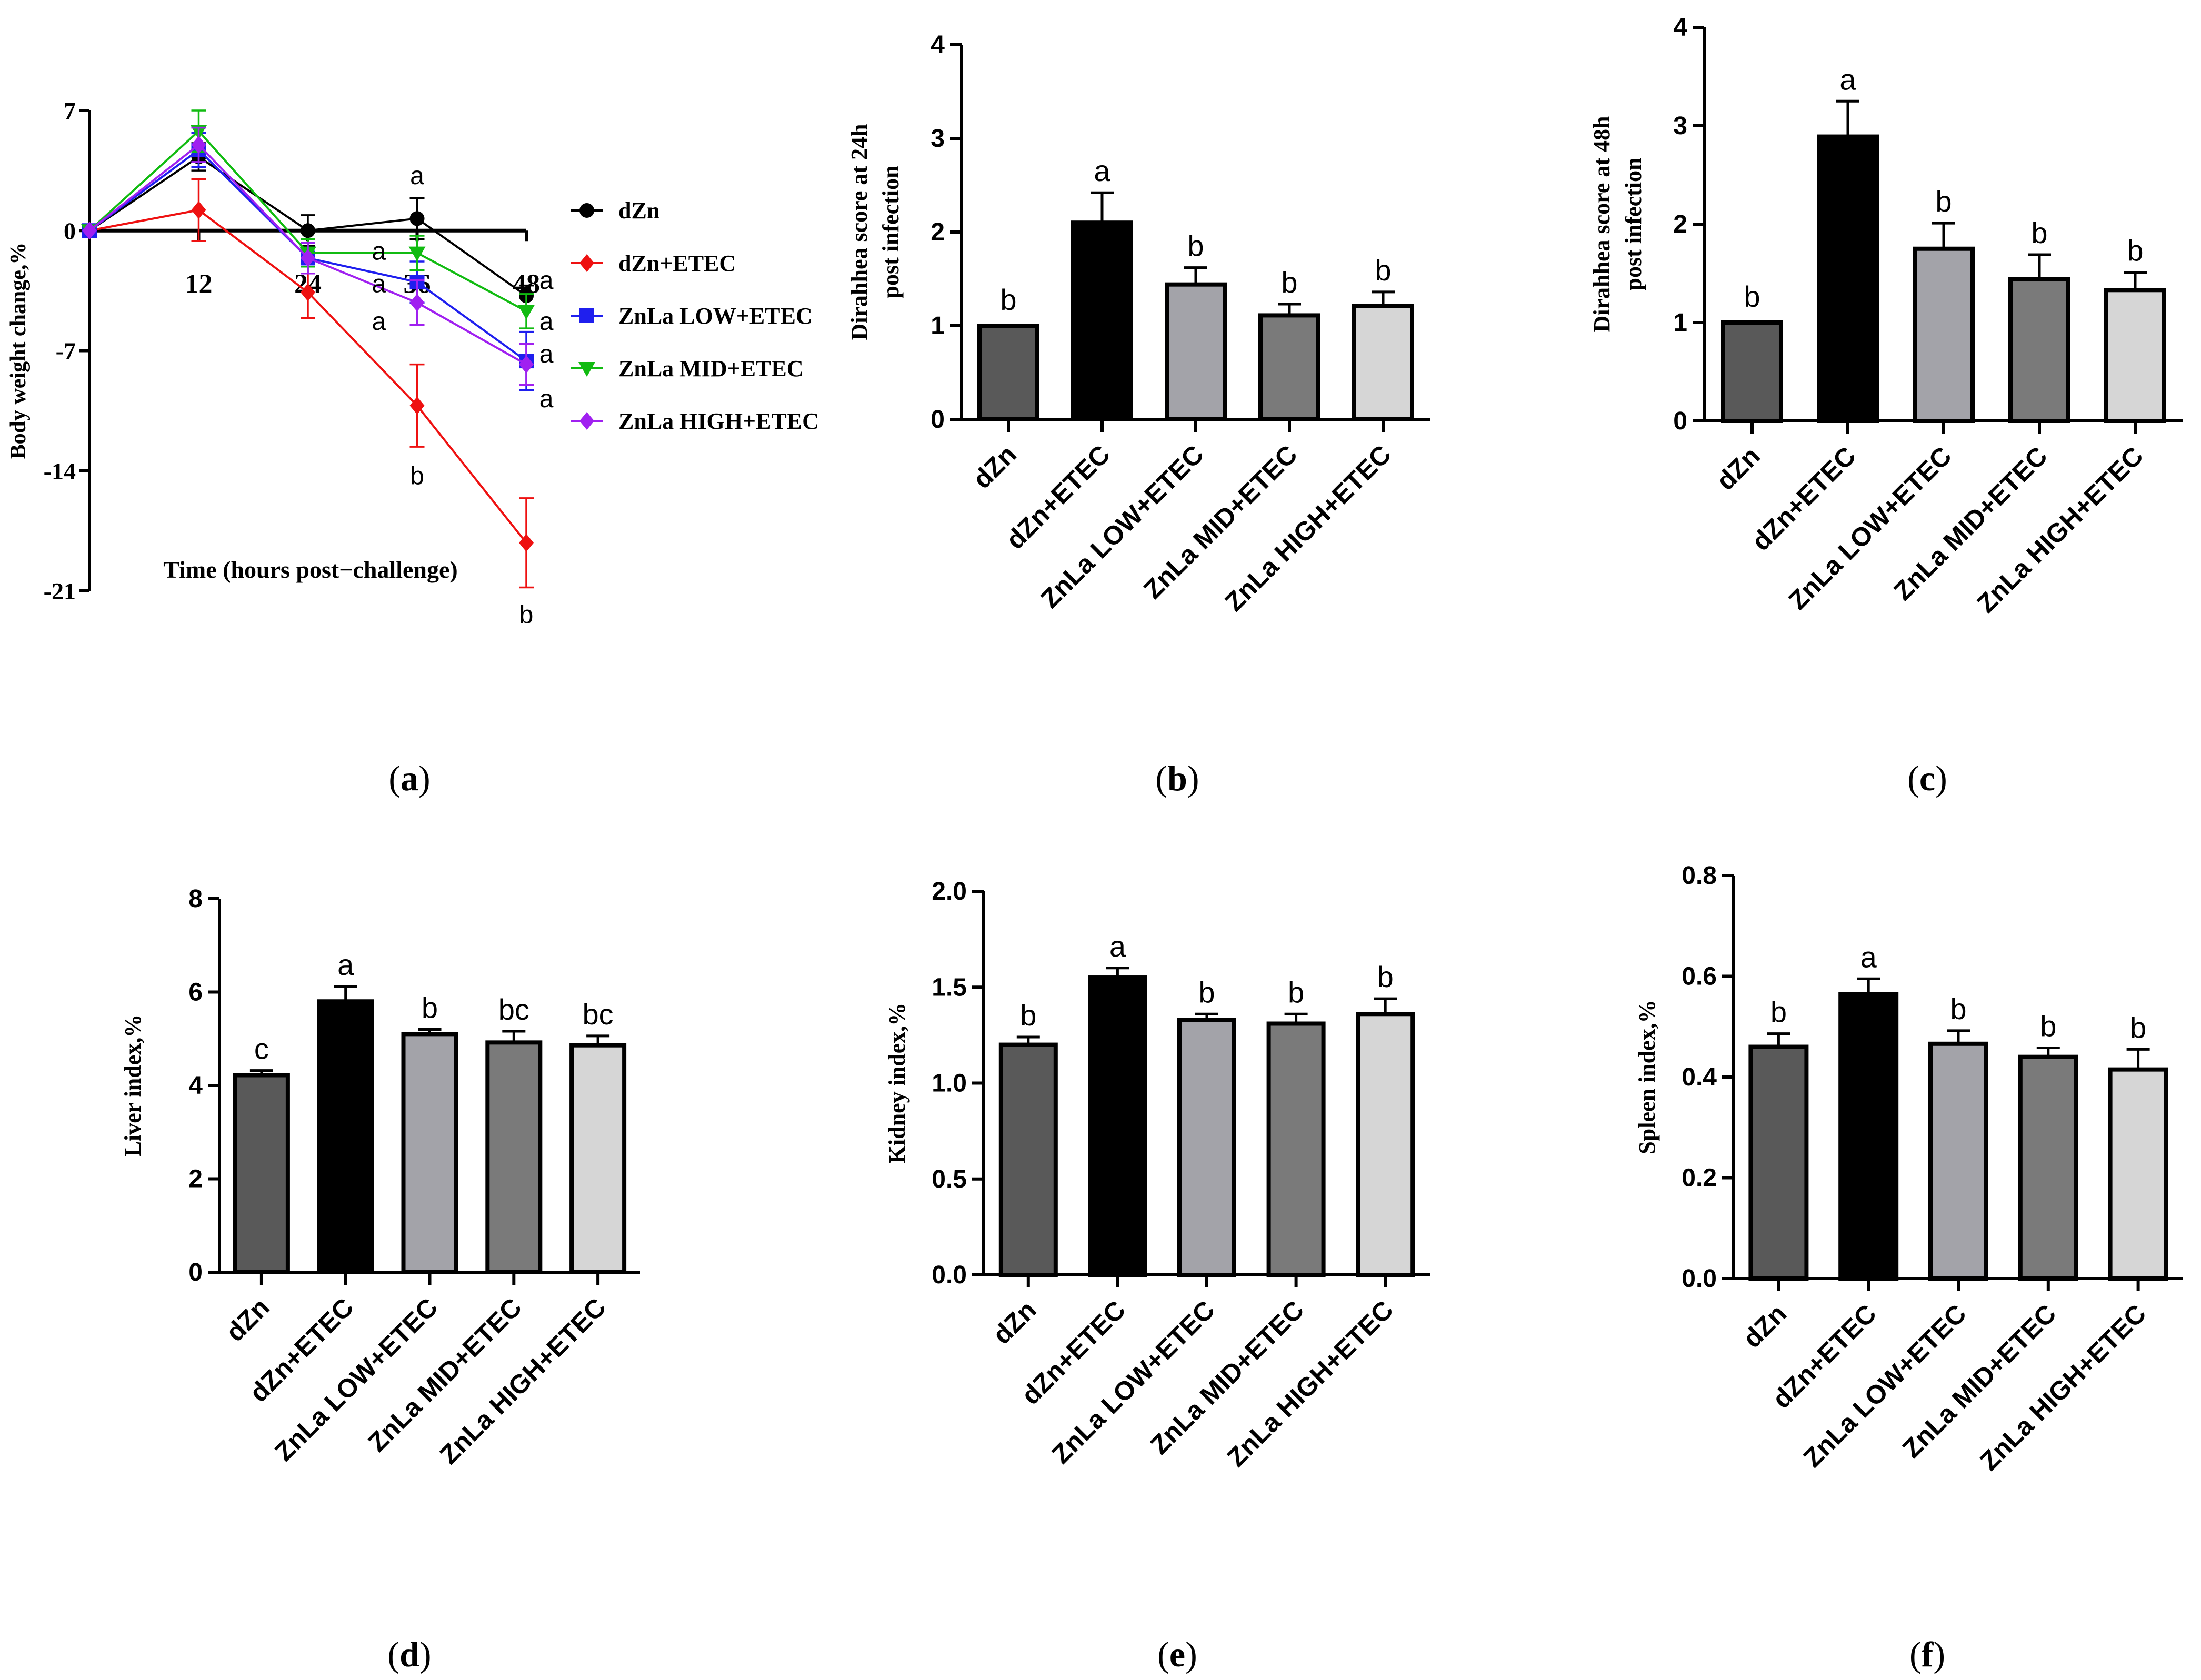  I want to click on legend-entry: dZn+ETEC, so click(653, 263).